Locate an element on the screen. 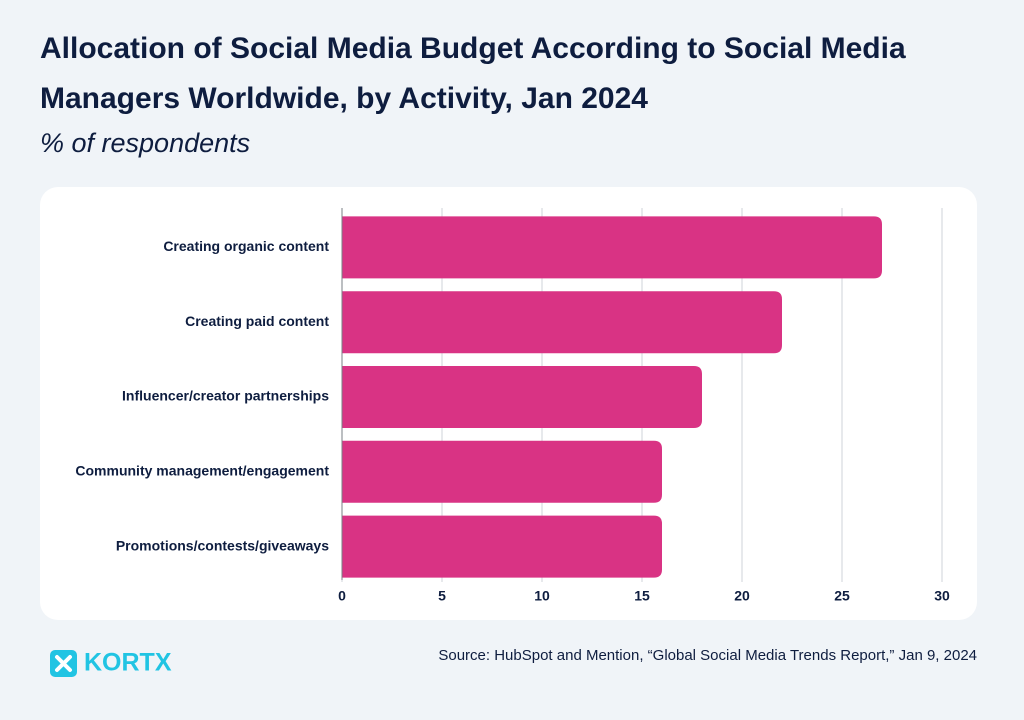 The height and width of the screenshot is (720, 1024). x-tick-label: 5 is located at coordinates (442, 596).